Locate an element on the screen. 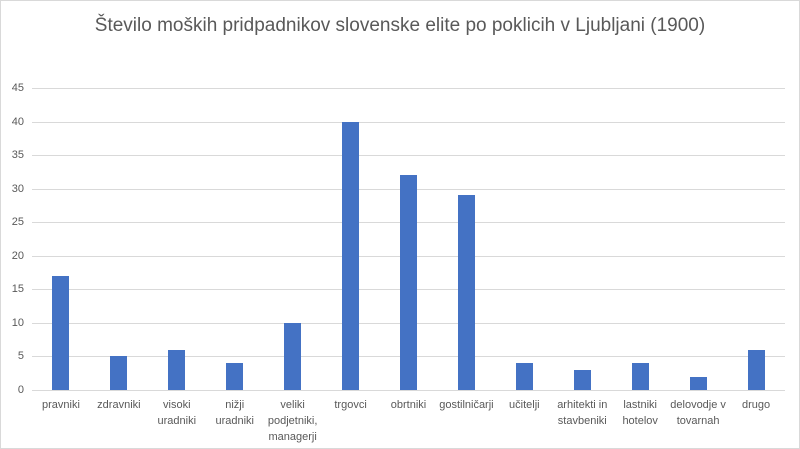  y-axis-tick-label: 40 is located at coordinates (17, 121).